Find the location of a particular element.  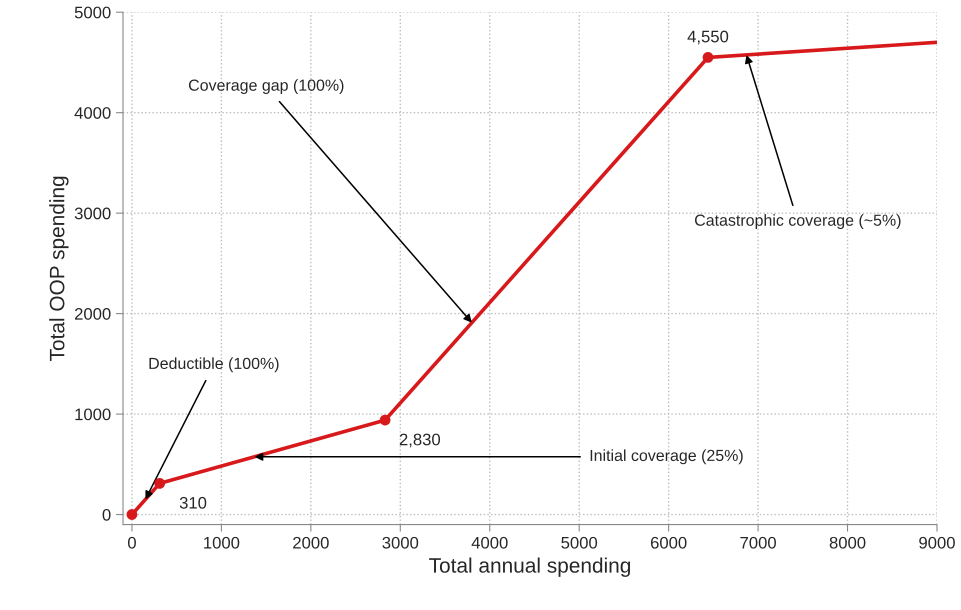

y-axis-title: Total OOP spending is located at coordinates (59, 268).